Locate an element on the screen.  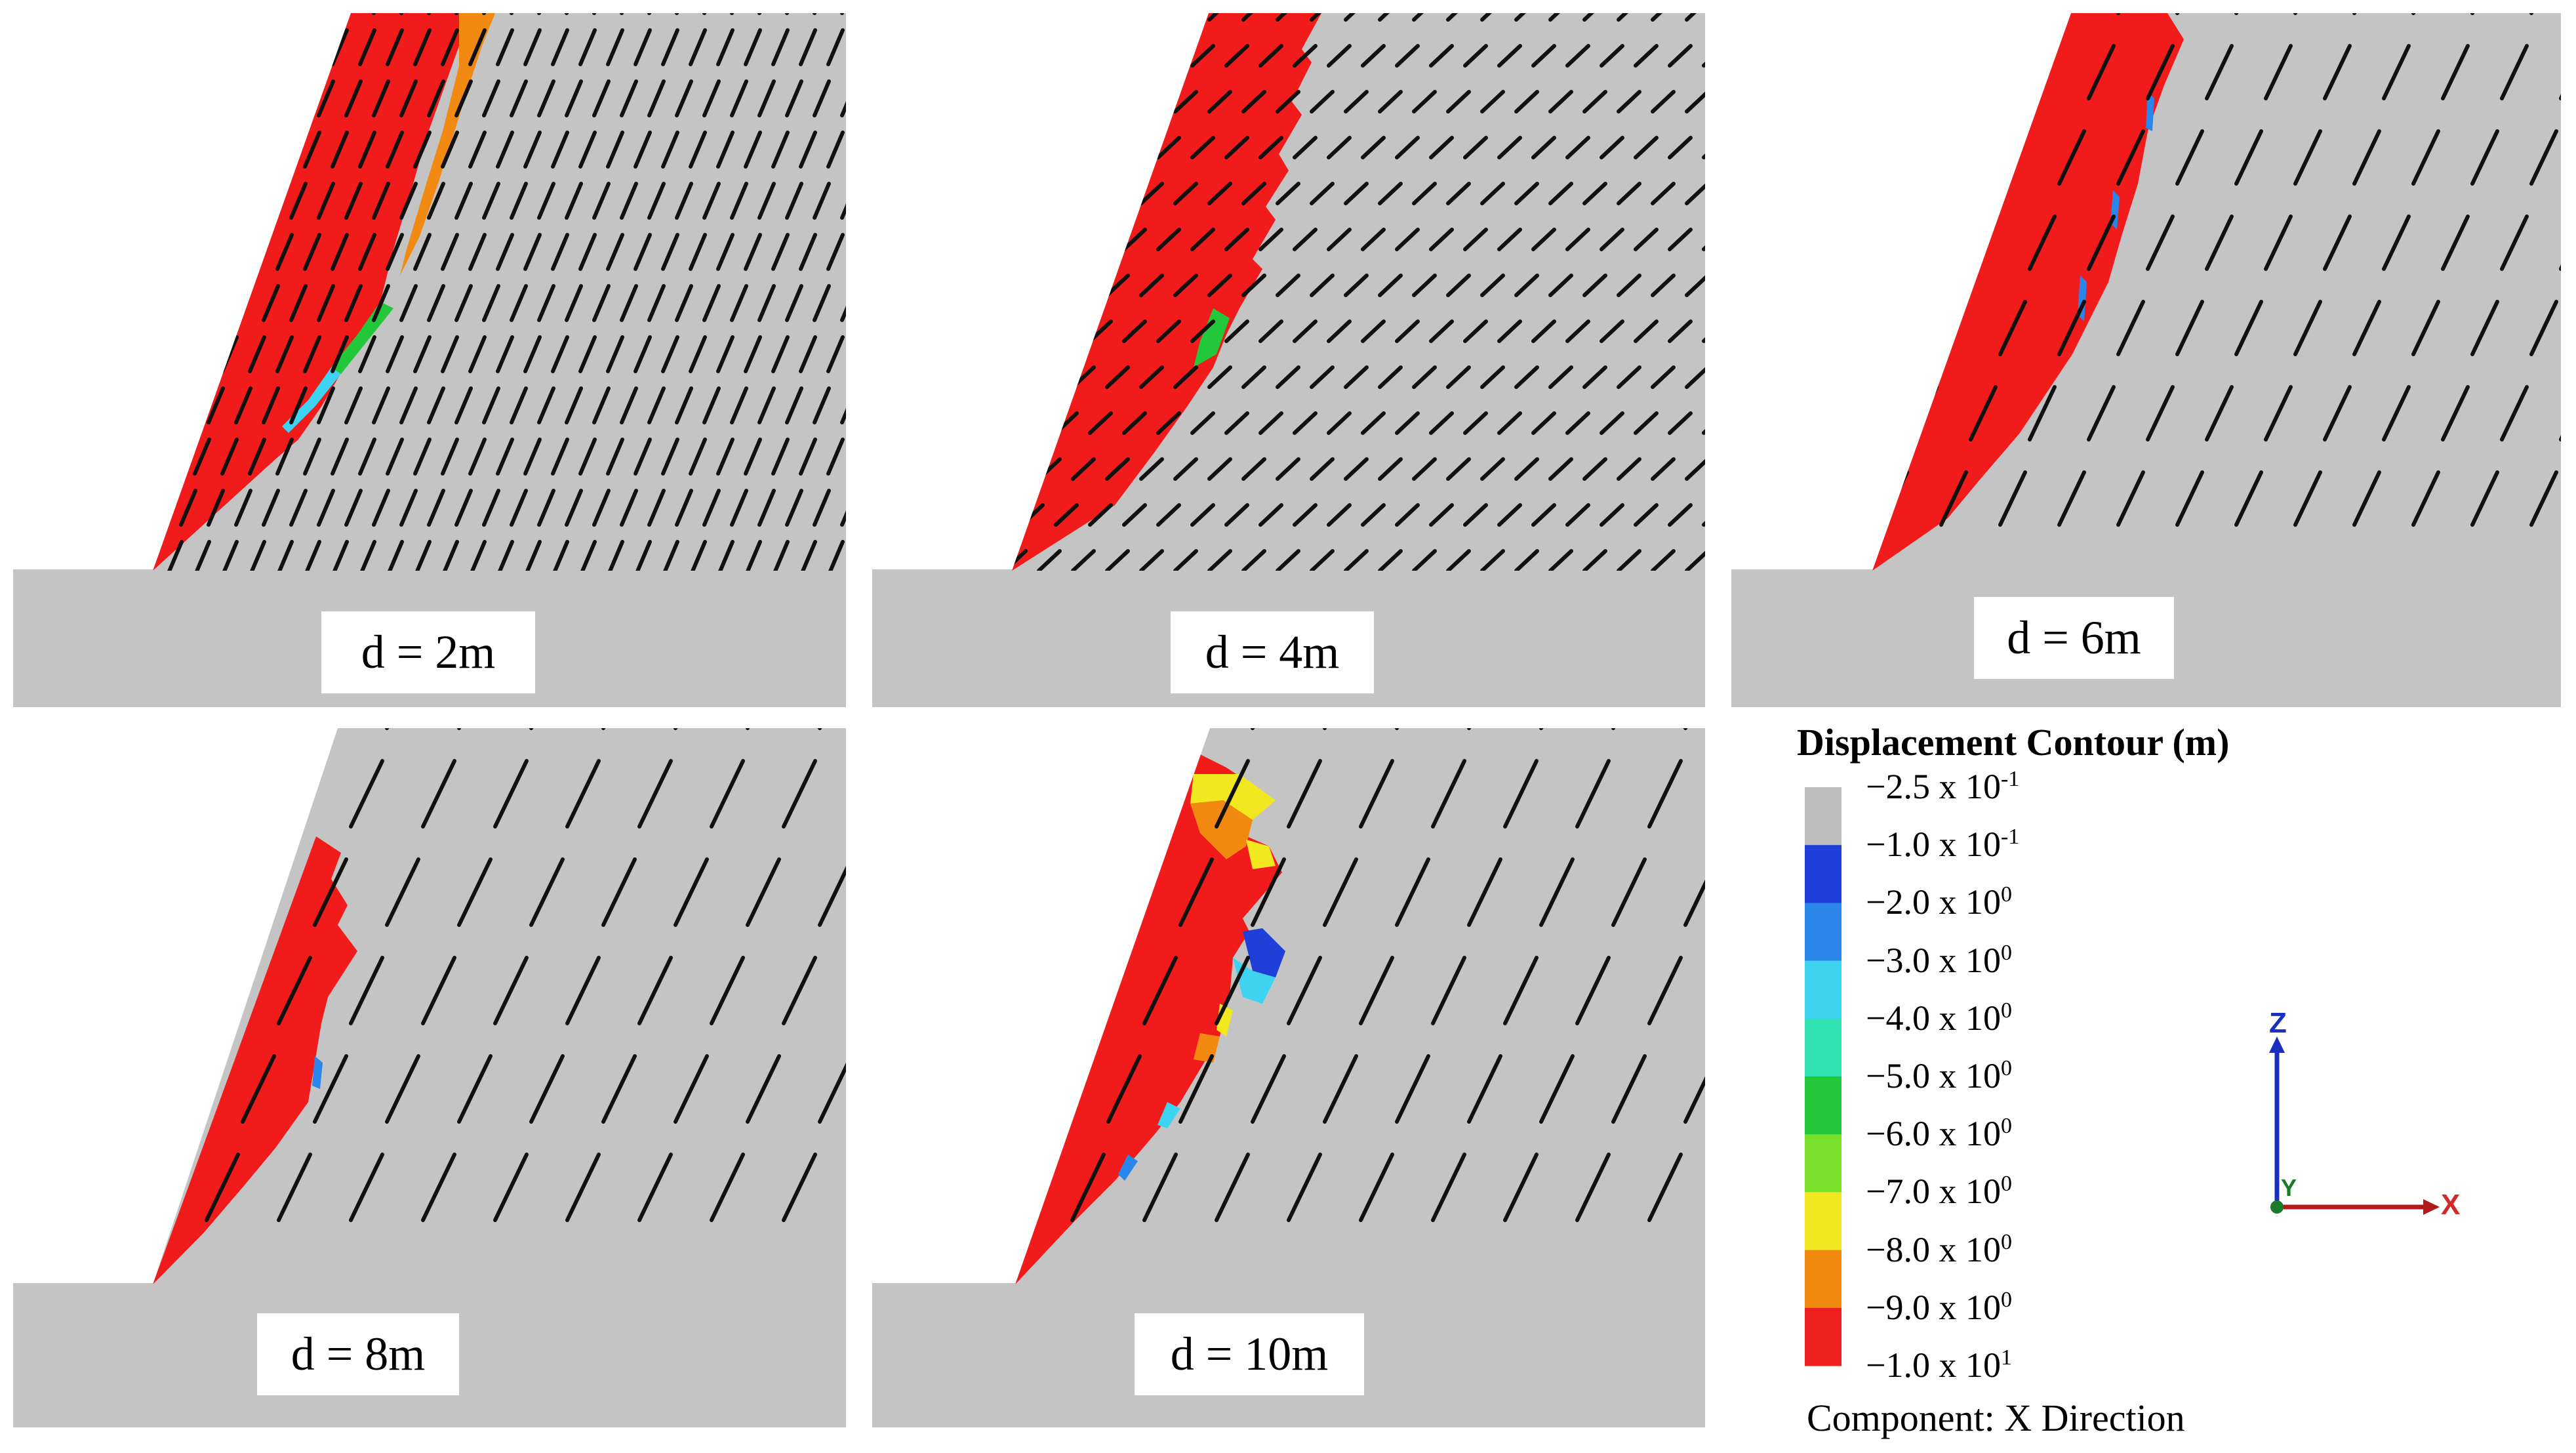
axis-origin is located at coordinates (2277, 1207).